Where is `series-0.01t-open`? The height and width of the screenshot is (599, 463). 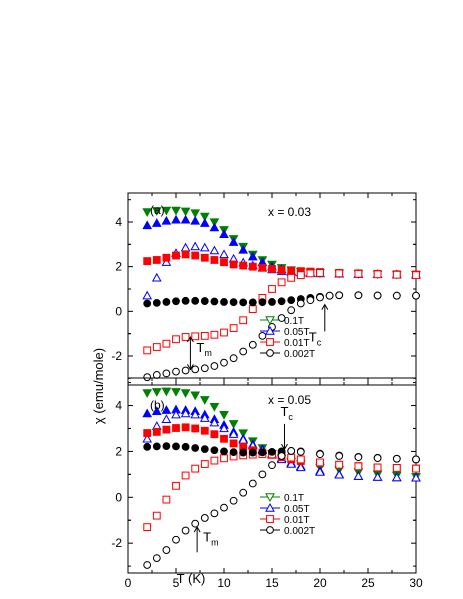
series-0.01t-open is located at coordinates (281, 491).